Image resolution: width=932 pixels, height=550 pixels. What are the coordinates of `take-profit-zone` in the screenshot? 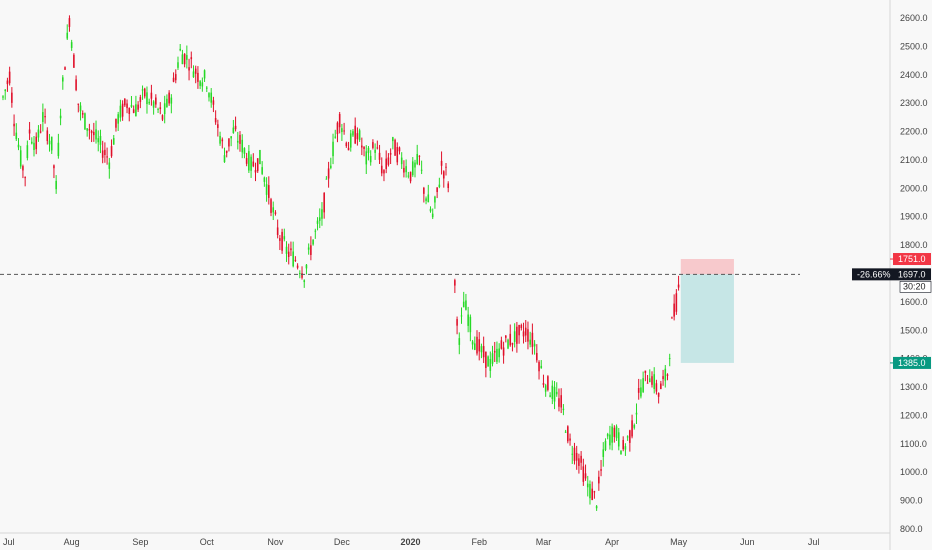 It's located at (707, 318).